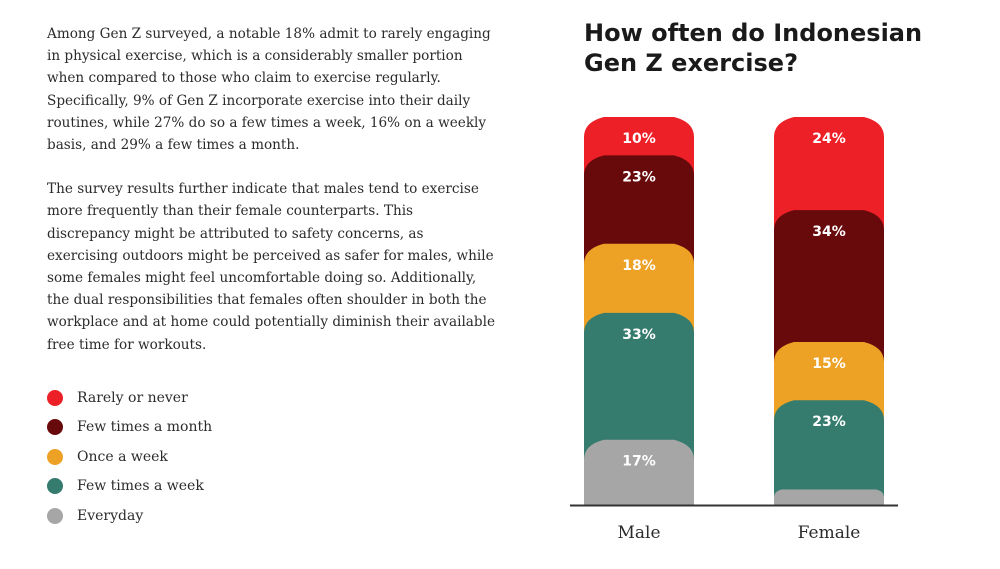 The width and height of the screenshot is (1000, 569). I want to click on bar-female-everyday, so click(829, 497).